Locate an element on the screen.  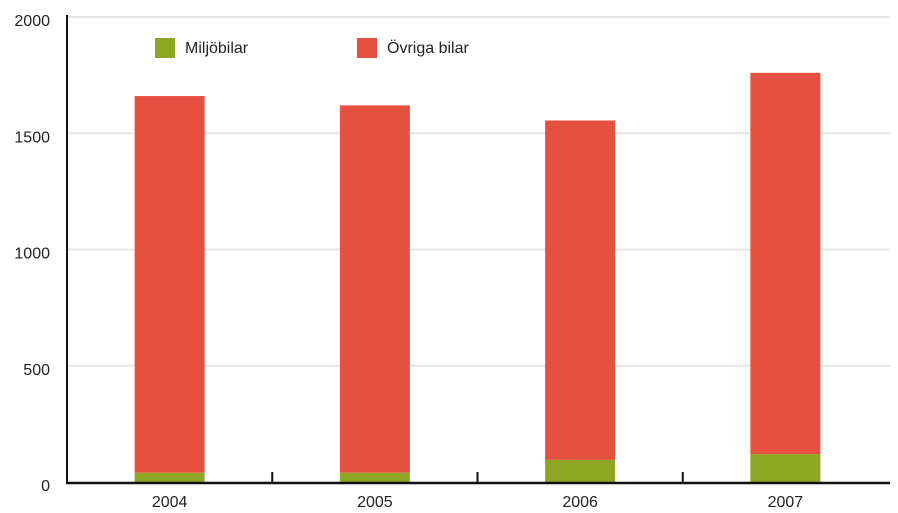
y-tick-label: 0 is located at coordinates (45, 486).